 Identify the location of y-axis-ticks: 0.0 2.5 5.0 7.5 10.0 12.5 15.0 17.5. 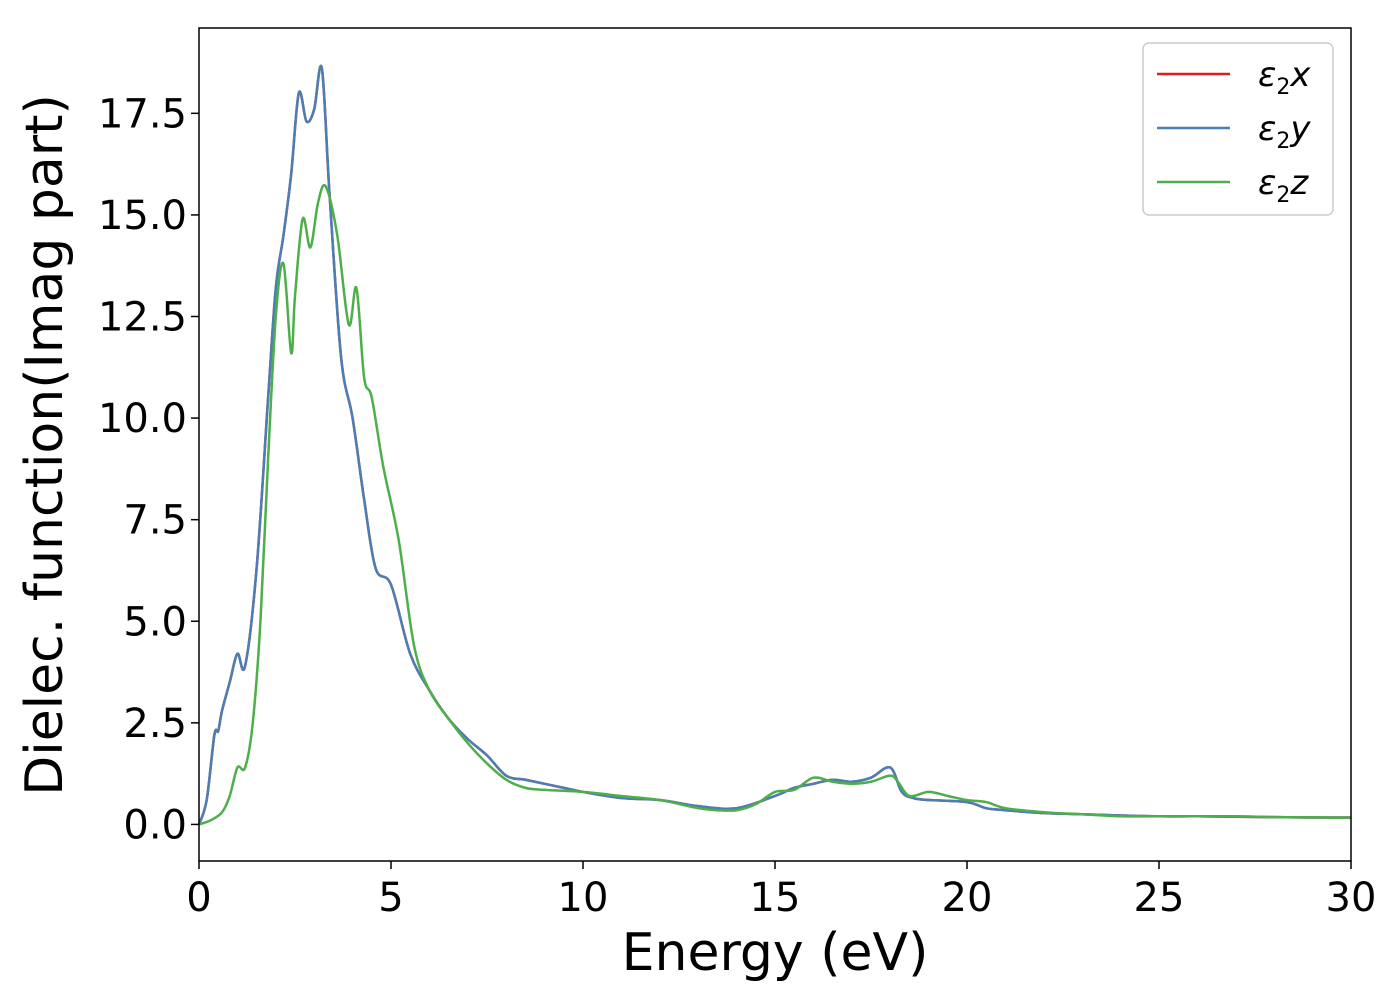
(148, 469).